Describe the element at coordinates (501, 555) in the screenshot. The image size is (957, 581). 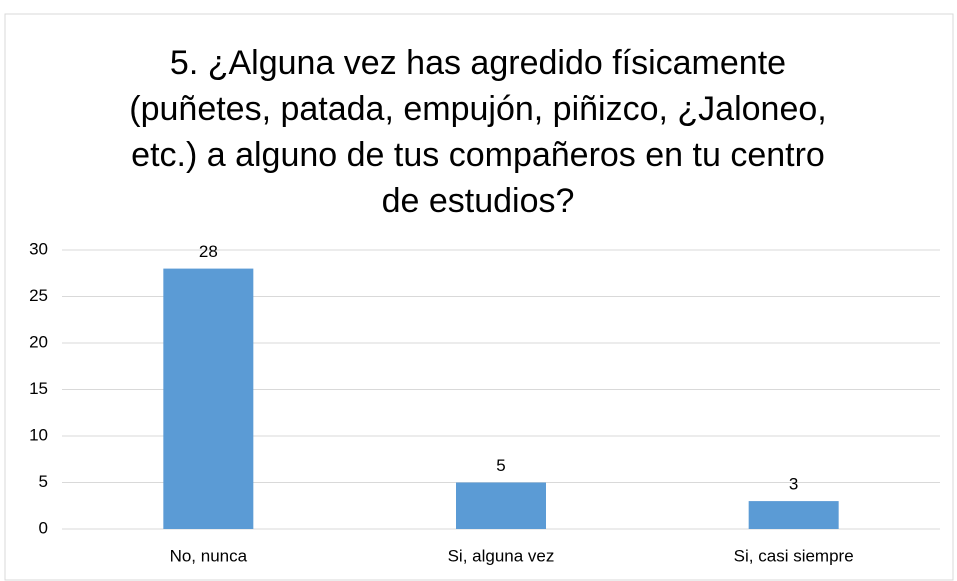
I see `x-tick-label: Si, alguna vez` at that location.